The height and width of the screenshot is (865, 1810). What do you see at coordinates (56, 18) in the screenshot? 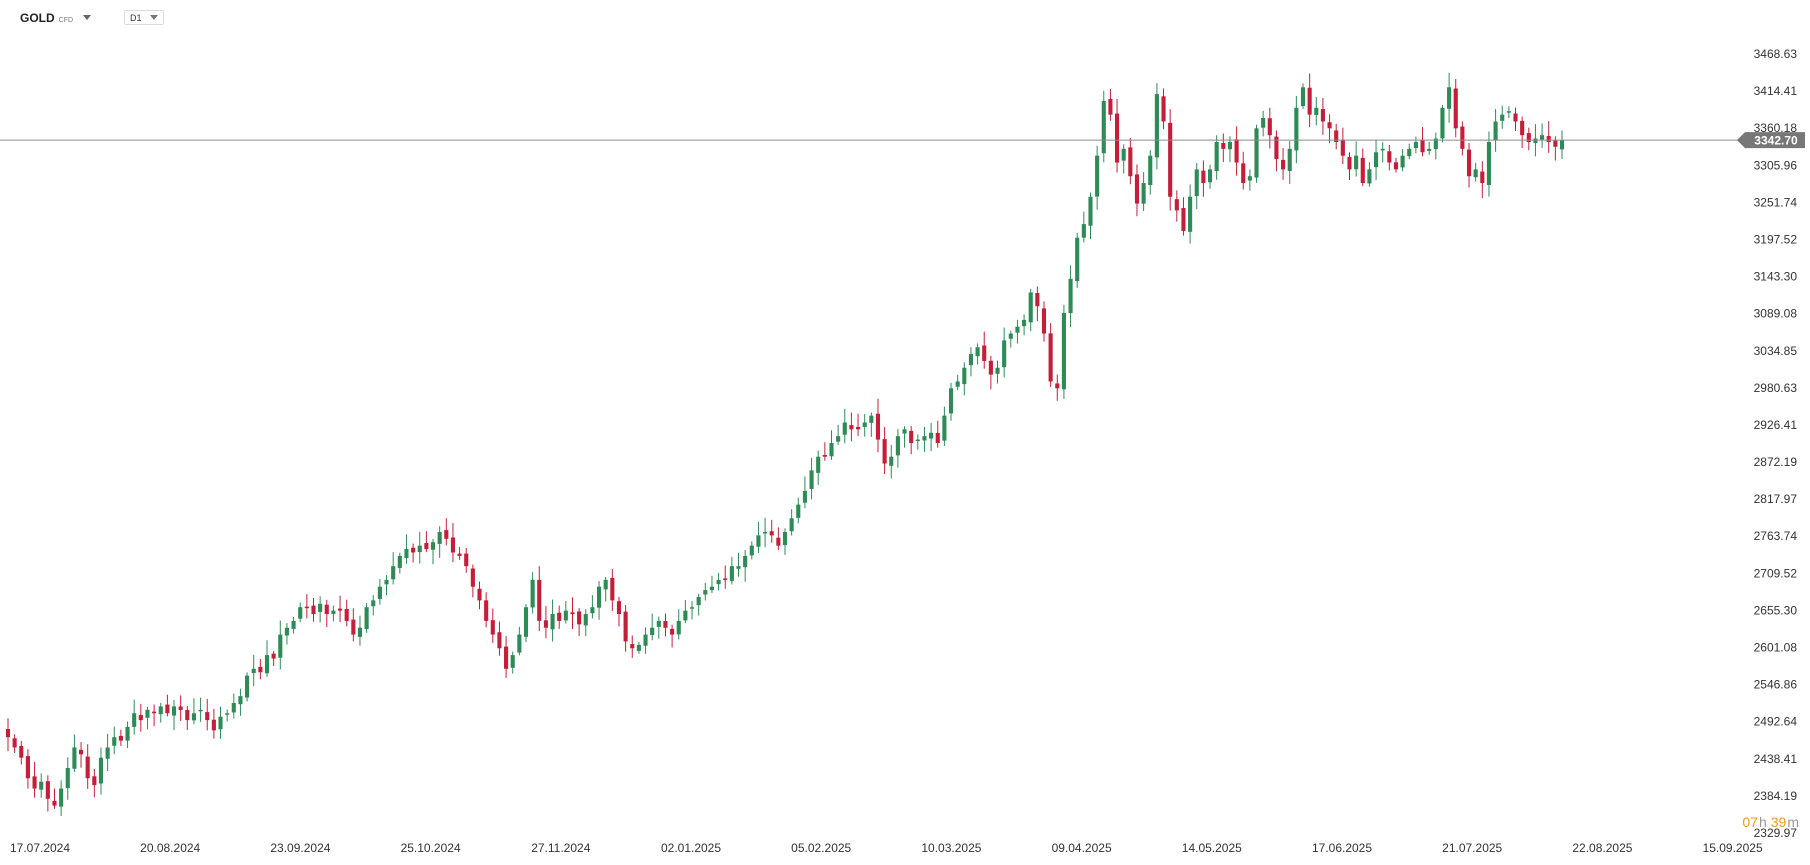
I see `symbol-selector: GOLD CFD` at bounding box center [56, 18].